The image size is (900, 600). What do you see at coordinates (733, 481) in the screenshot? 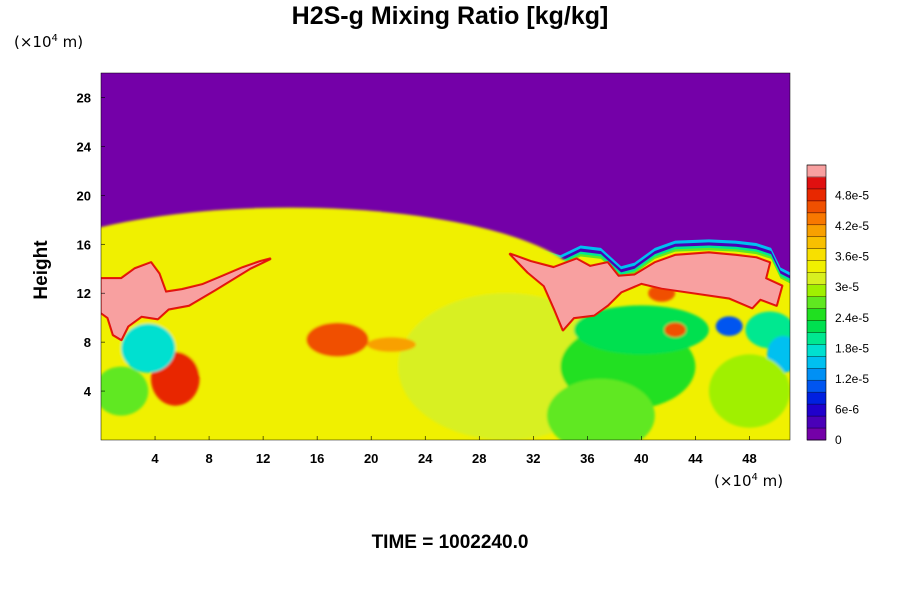
I see `x-unit-base: (×10` at bounding box center [733, 481].